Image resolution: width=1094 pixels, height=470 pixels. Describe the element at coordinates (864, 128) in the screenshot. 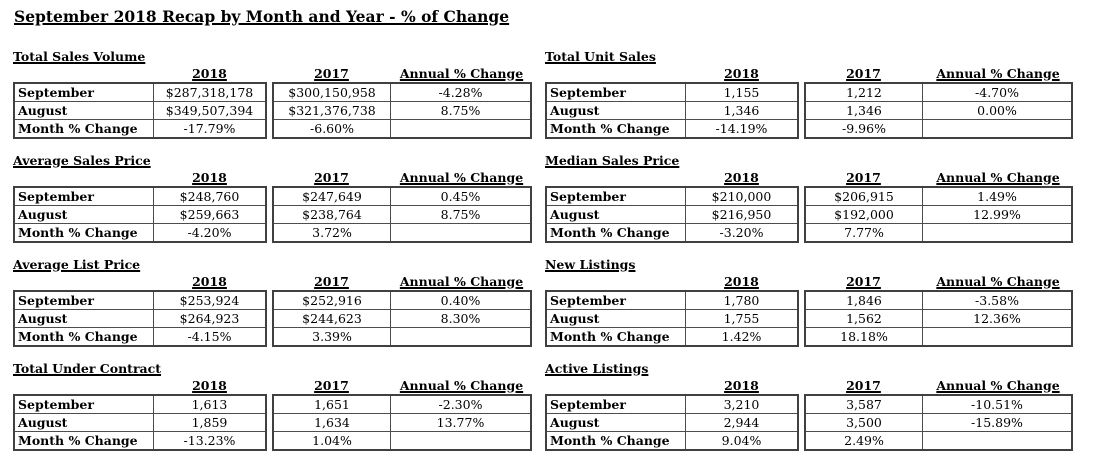

I see `value-2017-cell: -9.96%` at that location.